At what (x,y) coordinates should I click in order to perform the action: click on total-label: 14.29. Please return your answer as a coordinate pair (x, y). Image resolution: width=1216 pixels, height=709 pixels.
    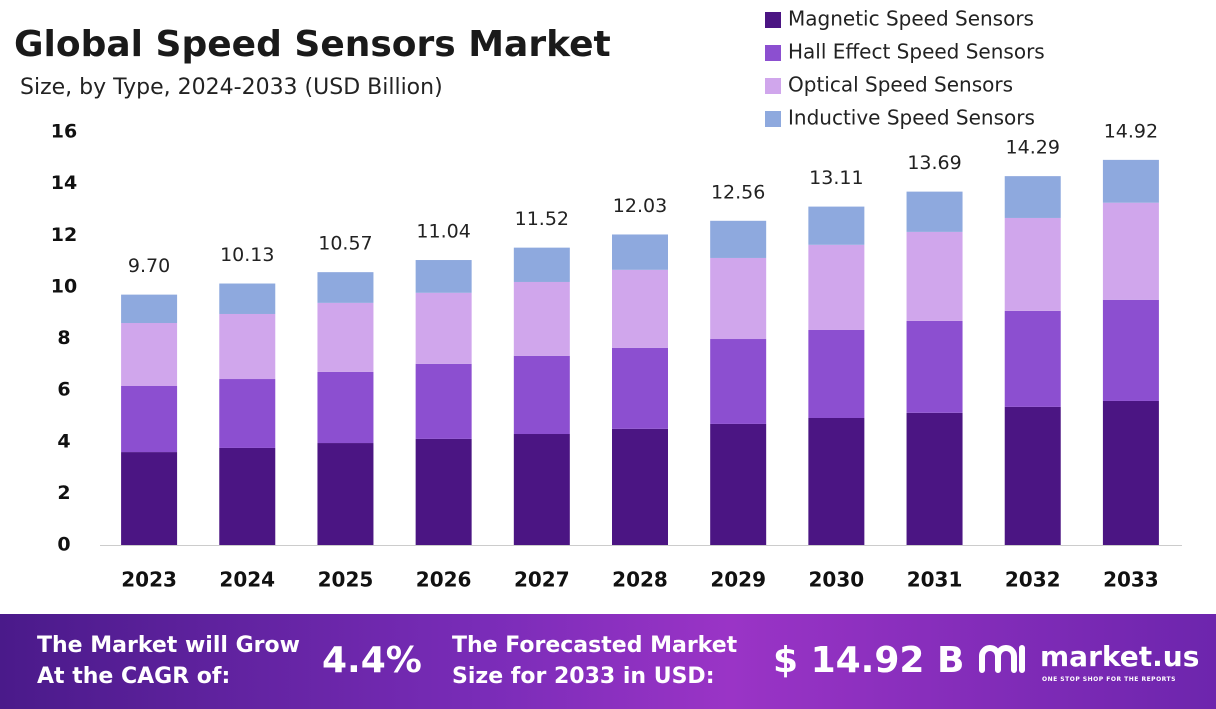
    Looking at the image, I should click on (1033, 148).